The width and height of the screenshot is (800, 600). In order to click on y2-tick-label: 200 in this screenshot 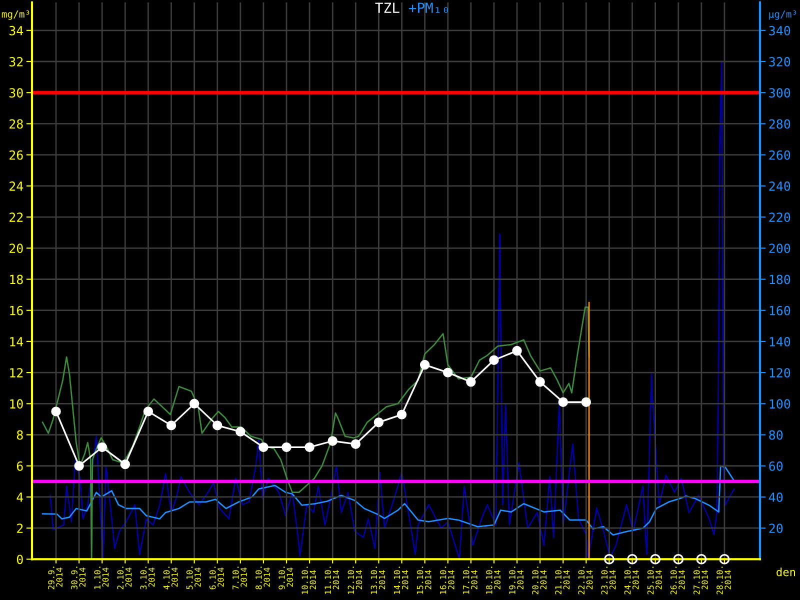, I will do `click(779, 249)`.